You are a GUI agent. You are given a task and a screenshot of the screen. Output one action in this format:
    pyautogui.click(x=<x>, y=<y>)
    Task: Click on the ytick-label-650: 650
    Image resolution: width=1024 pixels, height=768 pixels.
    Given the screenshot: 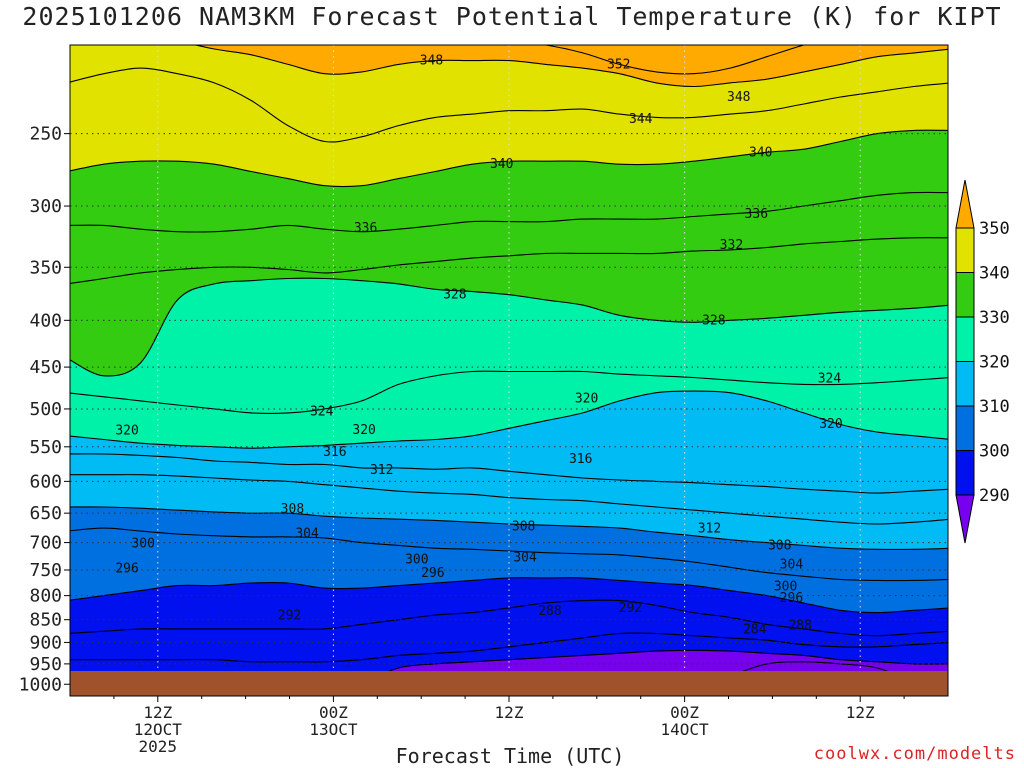 What is the action you would take?
    pyautogui.click(x=45, y=513)
    